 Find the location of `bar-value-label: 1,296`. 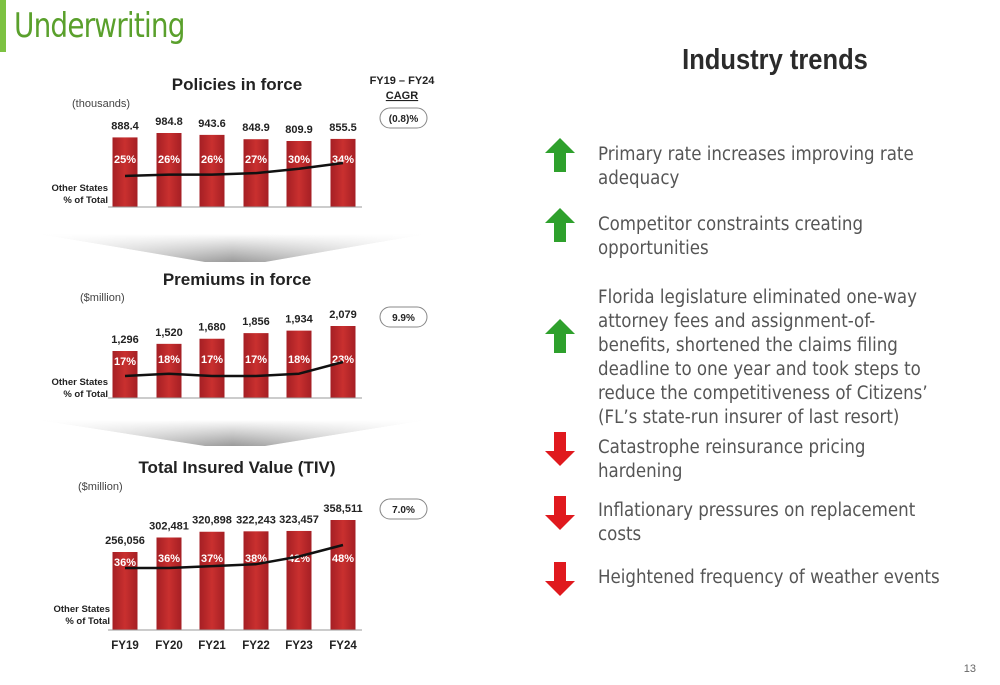

bar-value-label: 1,296 is located at coordinates (125, 340).